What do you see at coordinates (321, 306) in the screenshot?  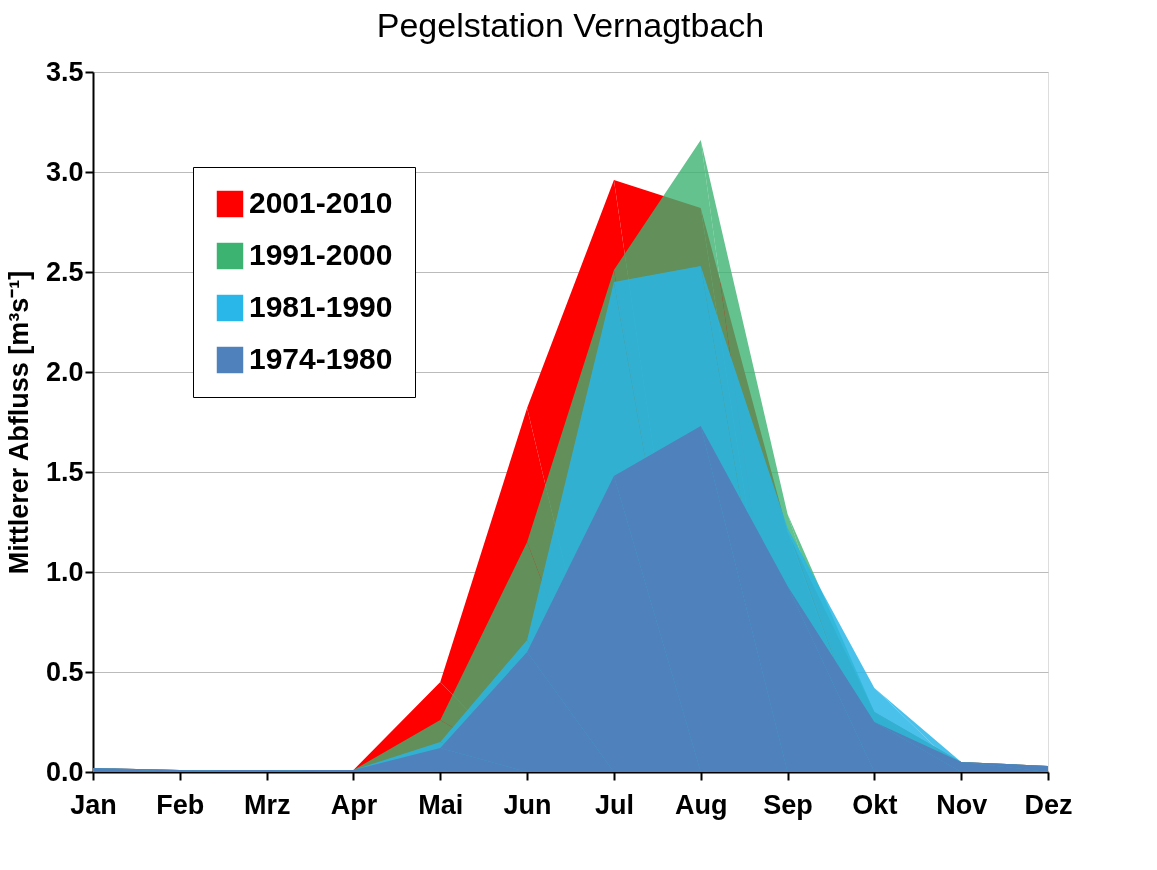 I see `legend-label: 1981-1990` at bounding box center [321, 306].